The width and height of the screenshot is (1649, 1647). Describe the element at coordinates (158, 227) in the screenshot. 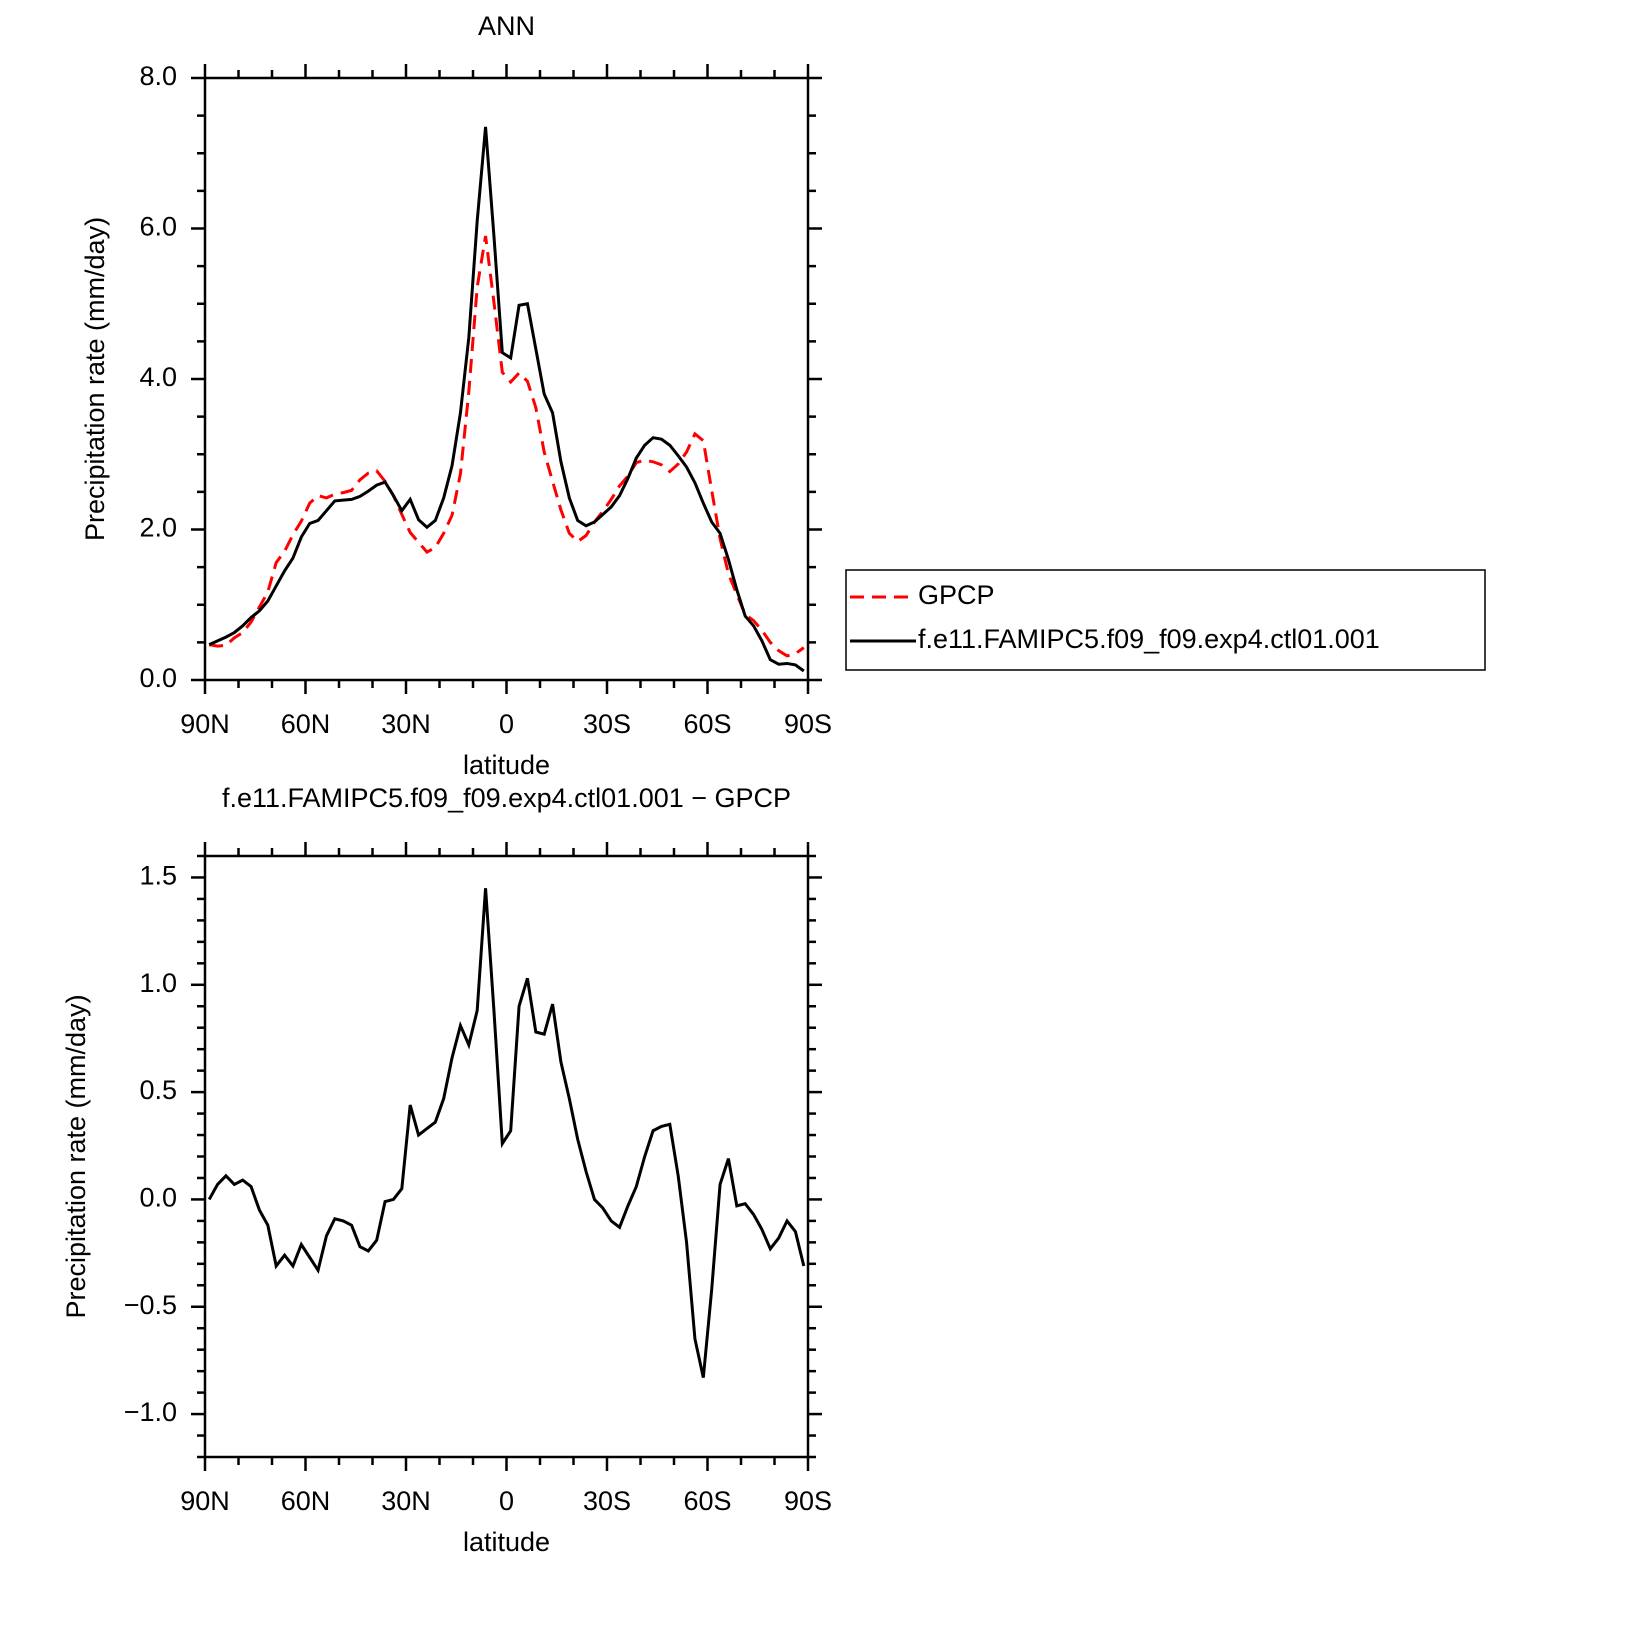

I see `y-tick-label: 6.0` at that location.